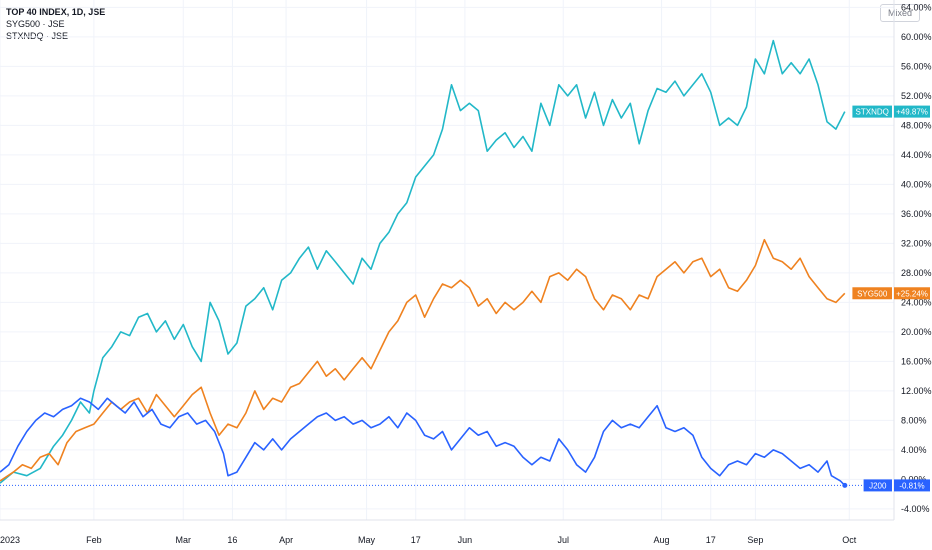 The width and height of the screenshot is (932, 550). I want to click on y-tick-label: 12.00%, so click(916, 391).